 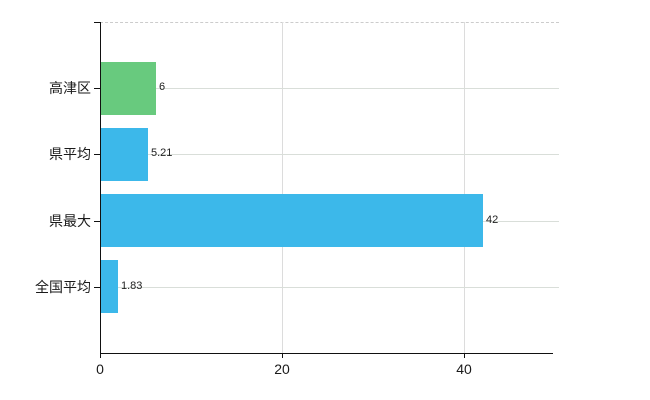 What do you see at coordinates (162, 153) in the screenshot?
I see `bar-value-label: 5.21` at bounding box center [162, 153].